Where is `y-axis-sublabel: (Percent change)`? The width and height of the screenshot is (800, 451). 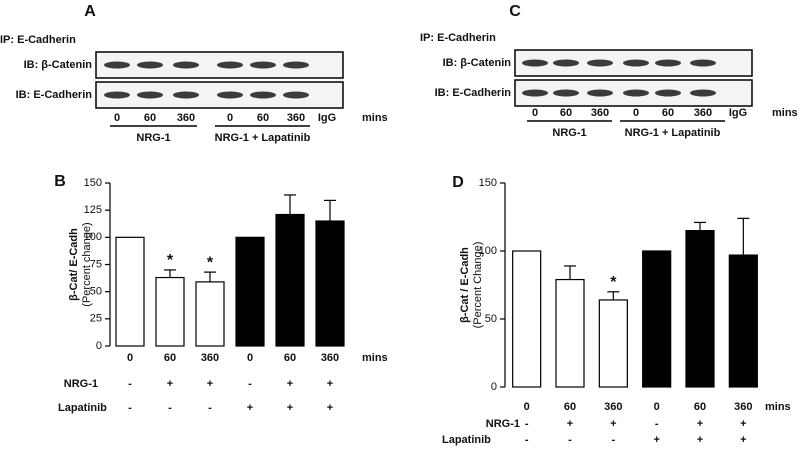
y-axis-sublabel: (Percent change) is located at coordinates (87, 264).